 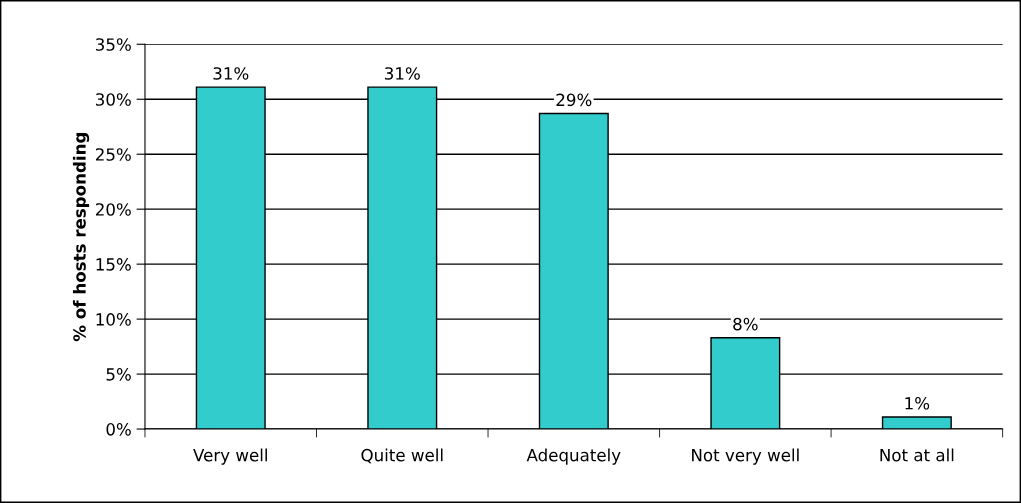 I want to click on data-label: 8%, so click(x=745, y=324).